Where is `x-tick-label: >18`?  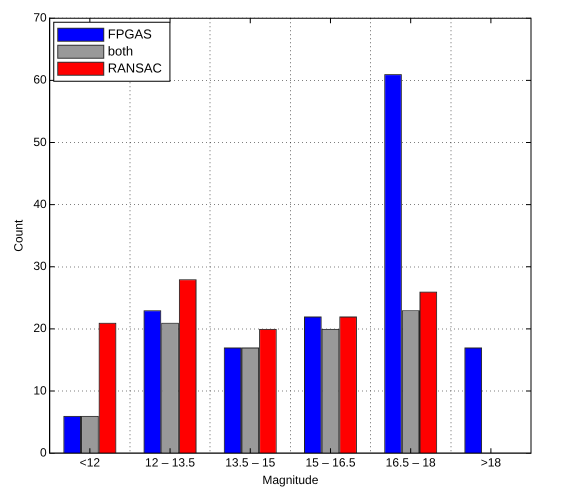
x-tick-label: >18 is located at coordinates (491, 463).